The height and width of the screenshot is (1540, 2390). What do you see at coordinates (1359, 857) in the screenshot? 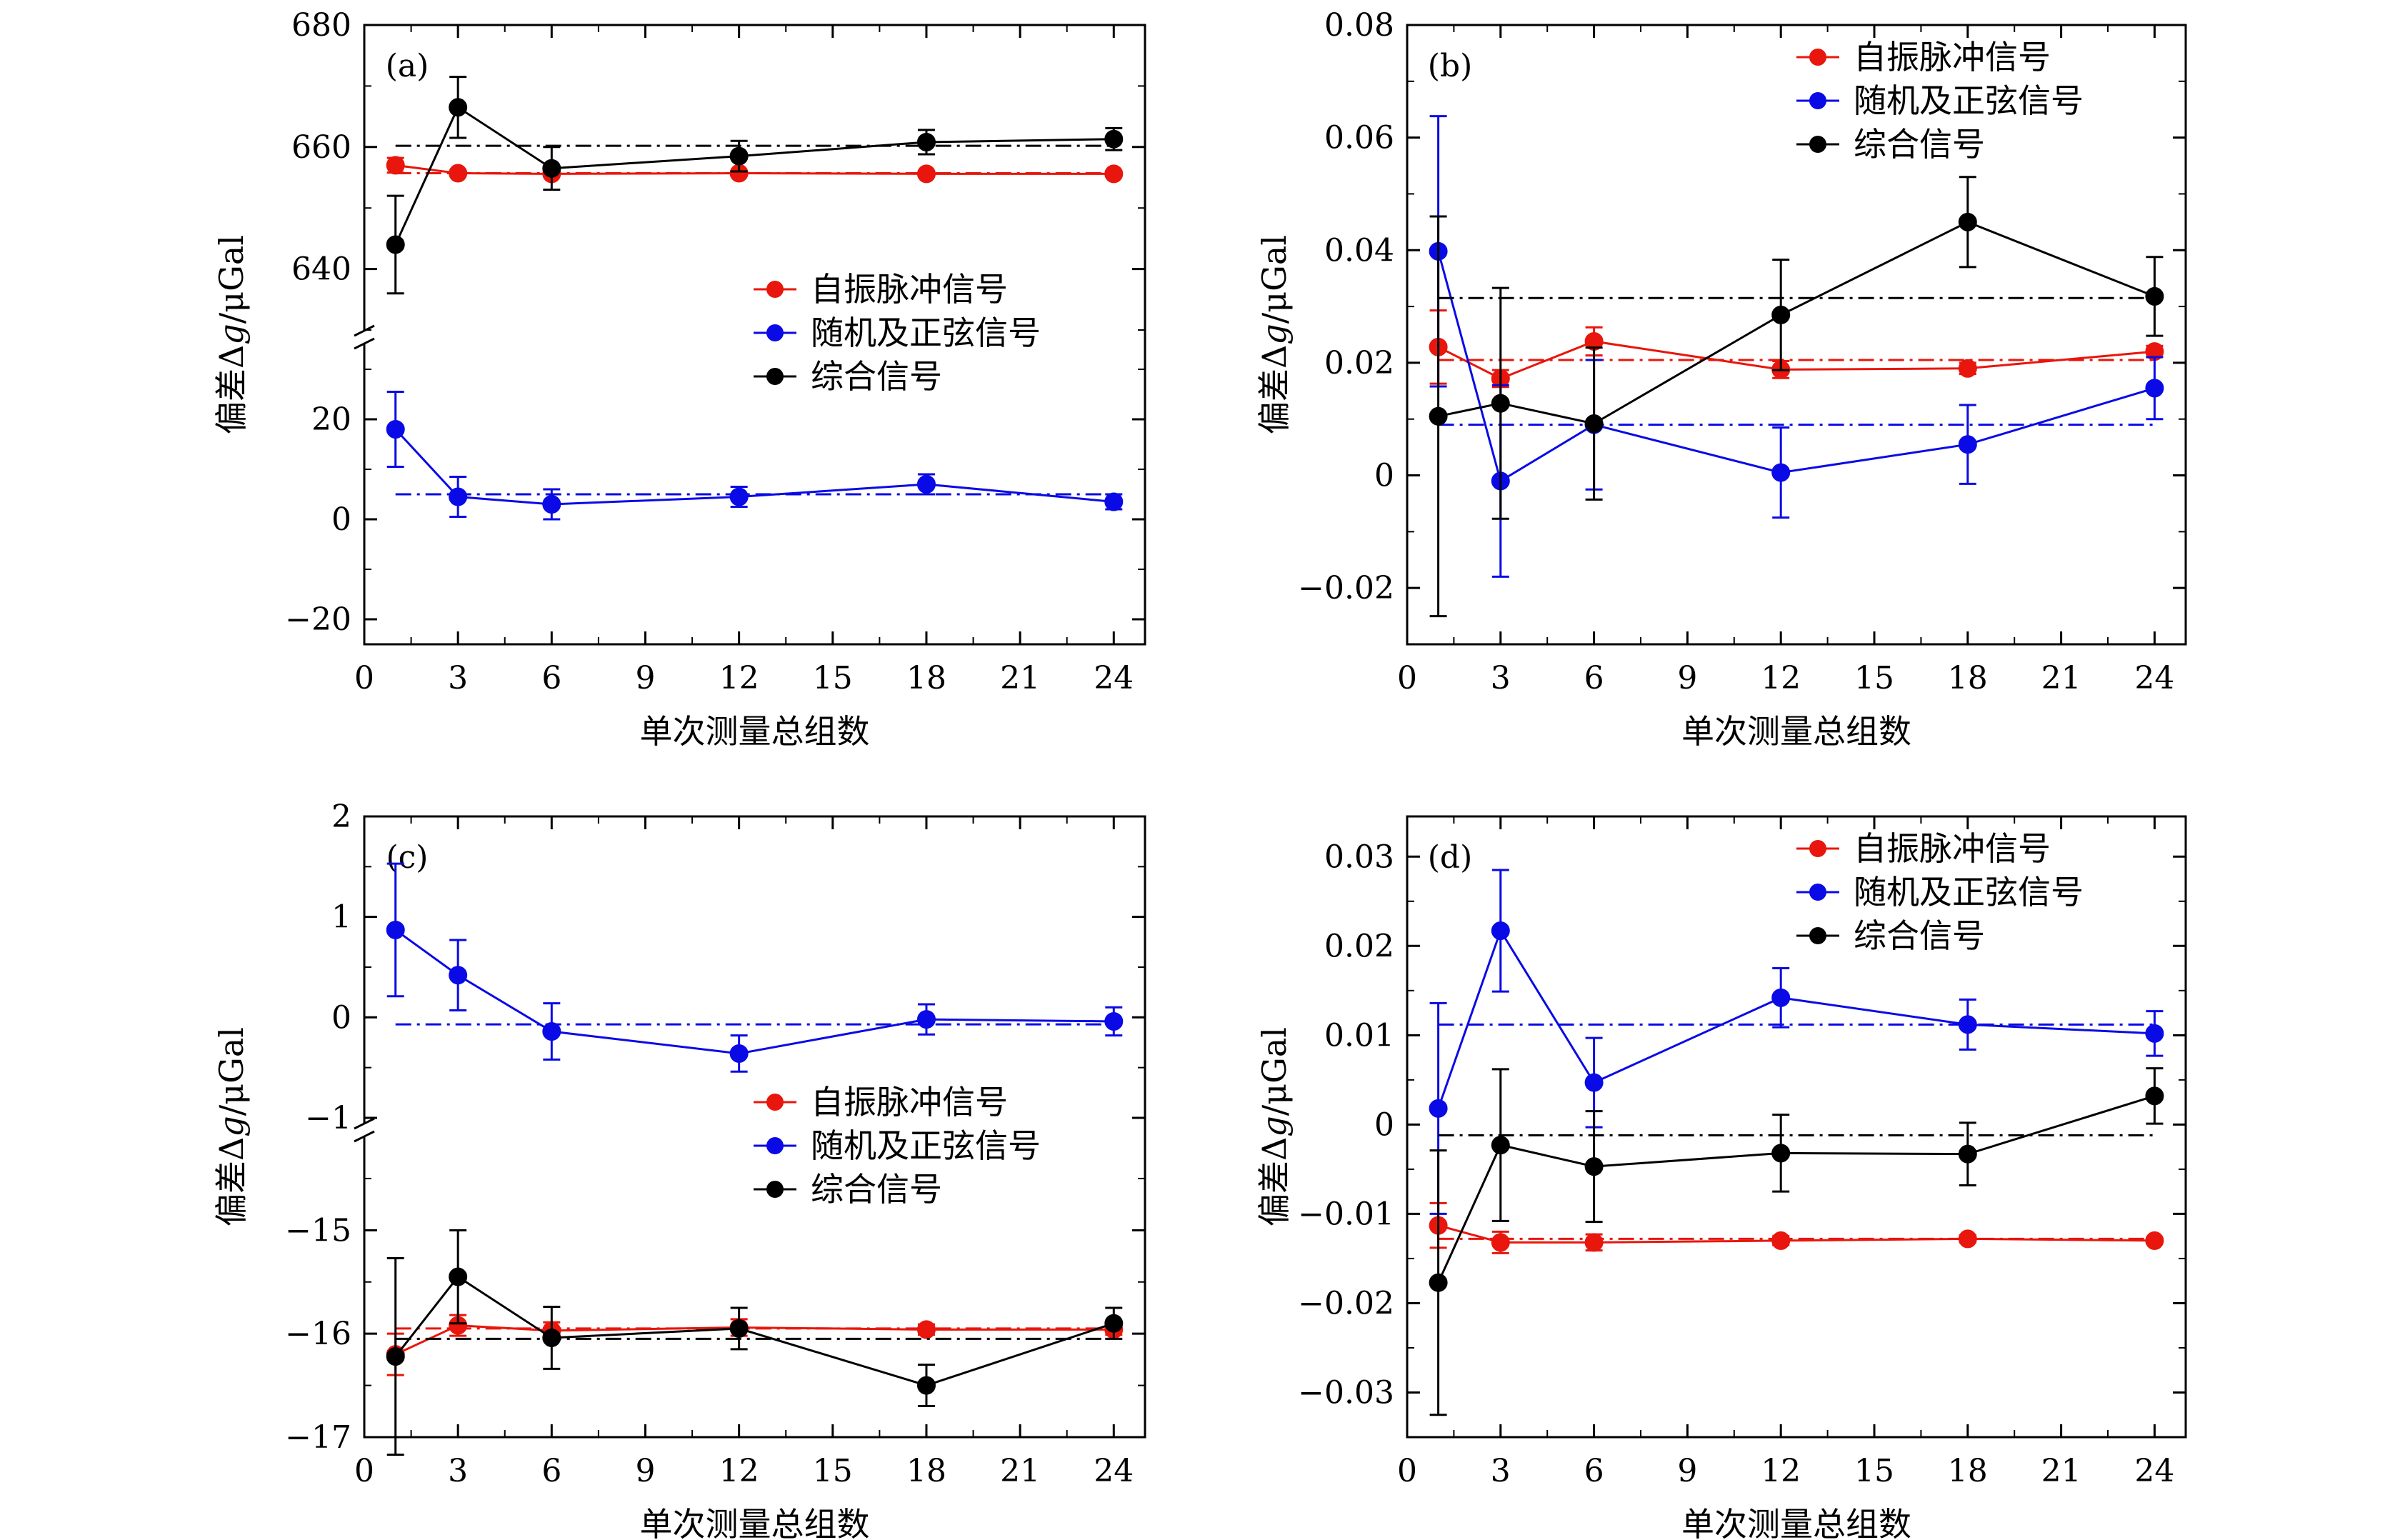
I see `y-tick-label: 0.03` at bounding box center [1359, 857].